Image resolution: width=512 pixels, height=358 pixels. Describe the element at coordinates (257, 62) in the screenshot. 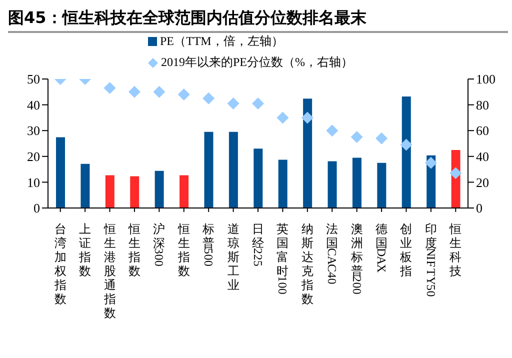

I see `legend-label: 2019年以来的PE分位数（%，右轴）` at that location.